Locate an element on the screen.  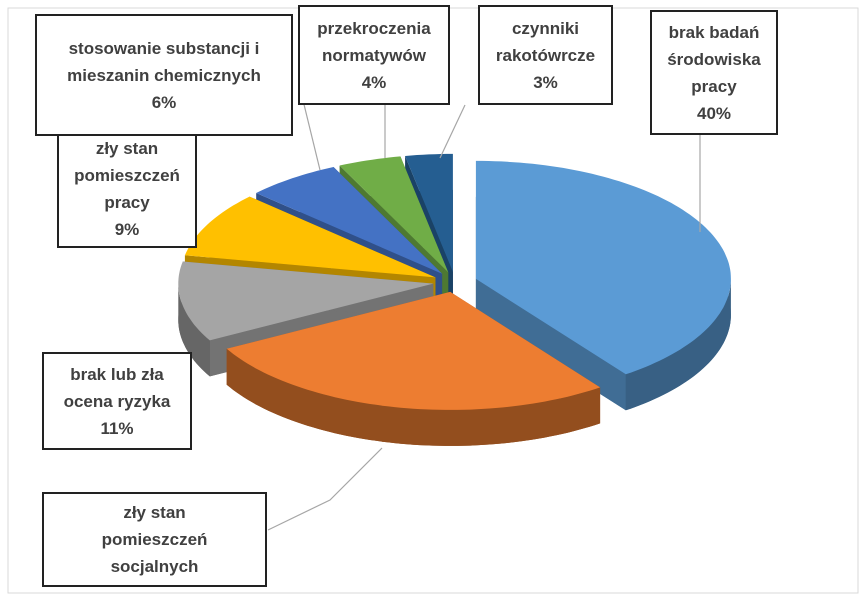
value-label: 11% is located at coordinates (117, 428).